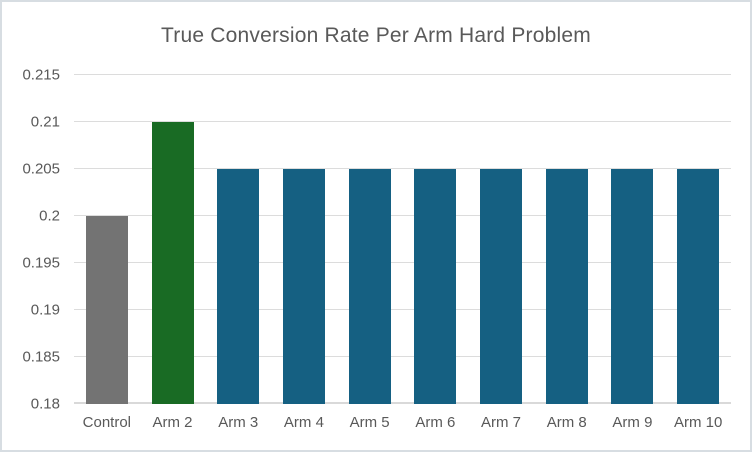 The height and width of the screenshot is (452, 752). What do you see at coordinates (238, 422) in the screenshot?
I see `x-tick-label: Arm 3` at bounding box center [238, 422].